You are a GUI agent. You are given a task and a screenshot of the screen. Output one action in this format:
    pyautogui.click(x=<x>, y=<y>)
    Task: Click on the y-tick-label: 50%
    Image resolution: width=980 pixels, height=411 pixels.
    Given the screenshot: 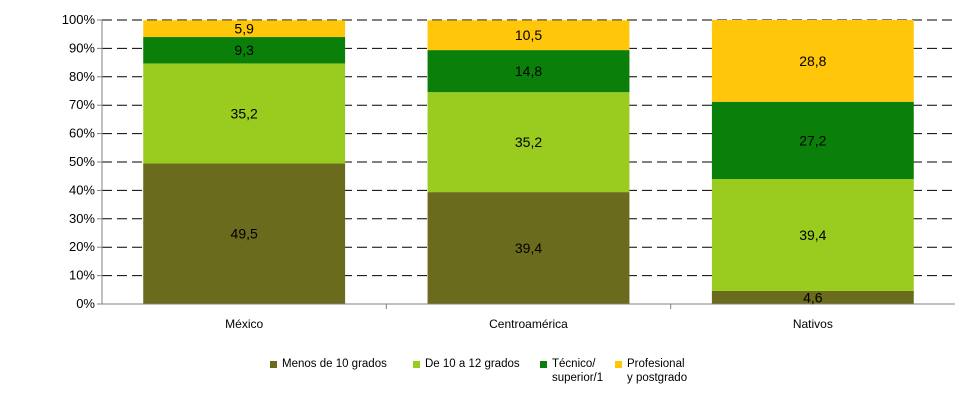 What is the action you would take?
    pyautogui.click(x=82, y=161)
    